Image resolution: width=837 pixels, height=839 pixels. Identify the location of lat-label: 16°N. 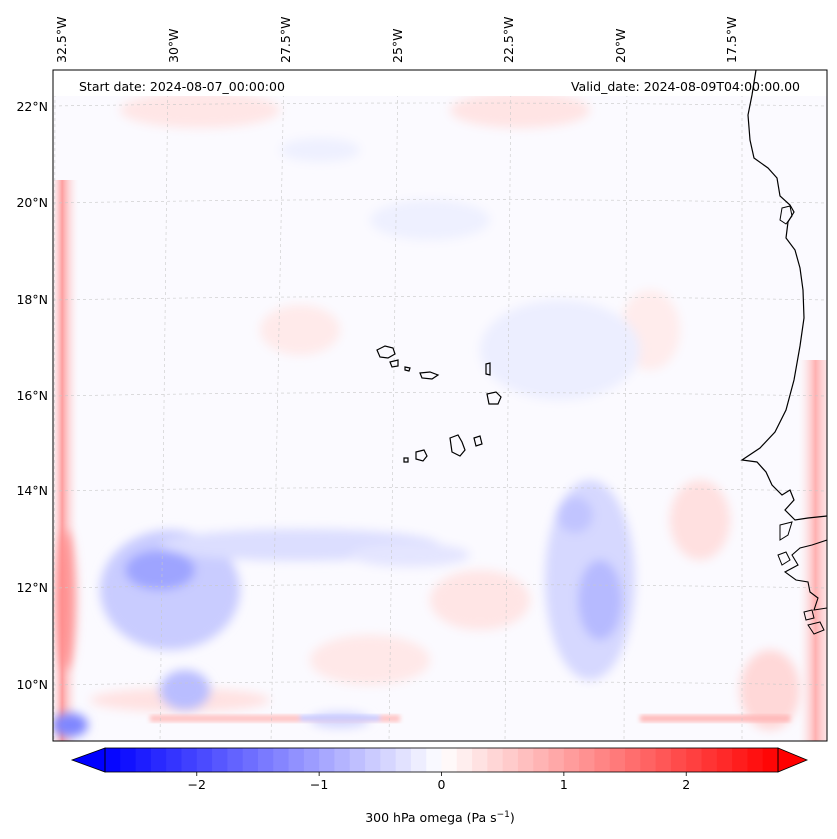
(32, 395).